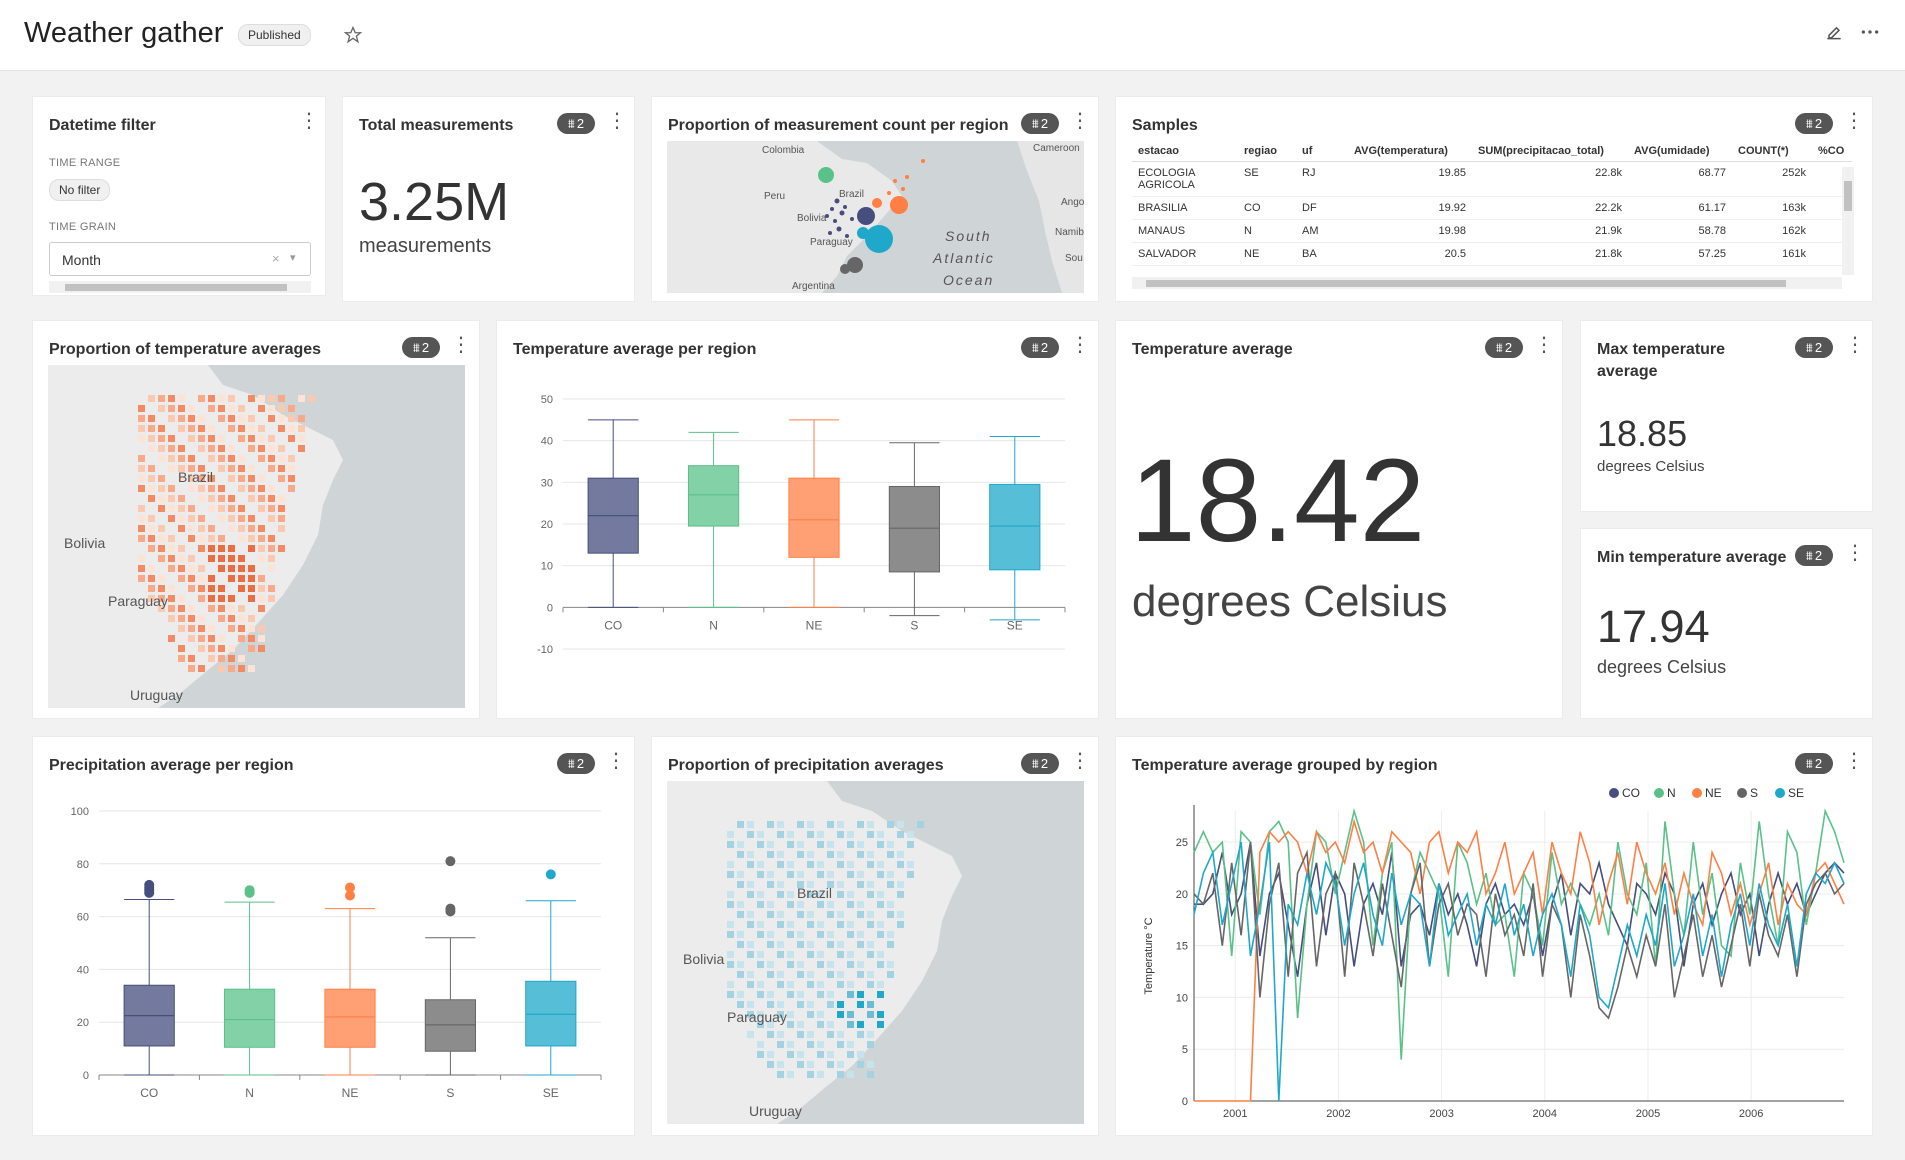 Image resolution: width=1905 pixels, height=1160 pixels. I want to click on column-header: estacao, so click(1185, 151).